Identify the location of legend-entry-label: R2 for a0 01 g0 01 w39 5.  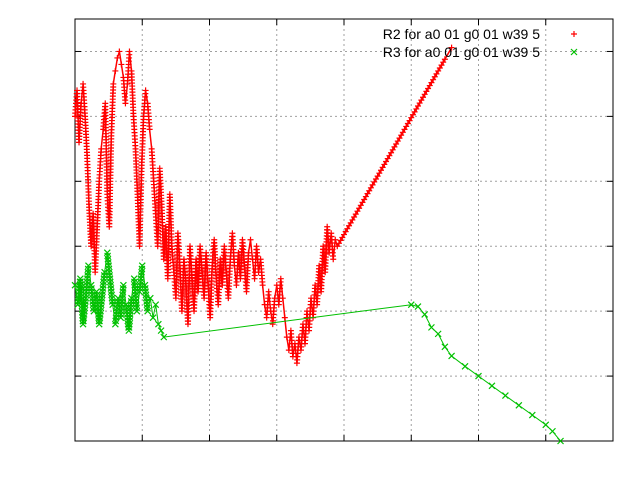
(461, 34).